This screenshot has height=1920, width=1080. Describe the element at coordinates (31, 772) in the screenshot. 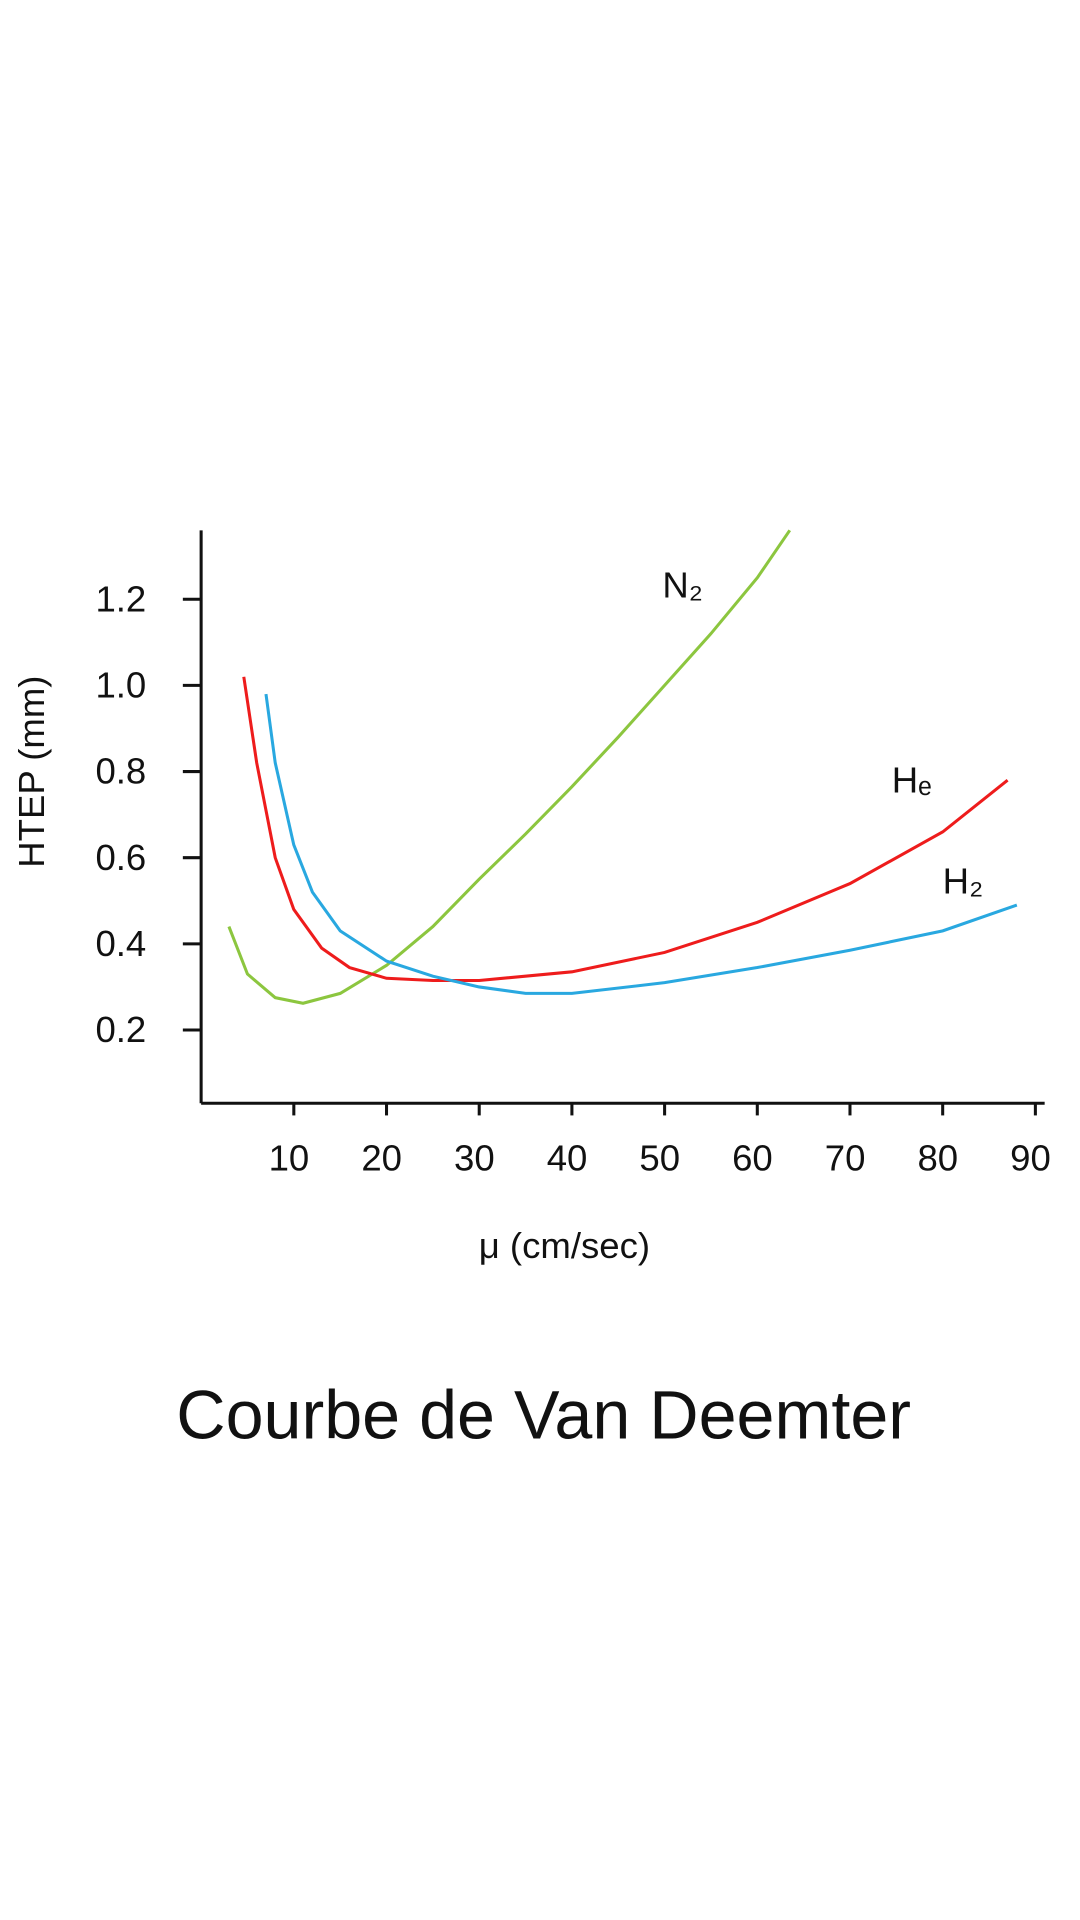

I see `y-axis-label: HTEP (mm)` at that location.